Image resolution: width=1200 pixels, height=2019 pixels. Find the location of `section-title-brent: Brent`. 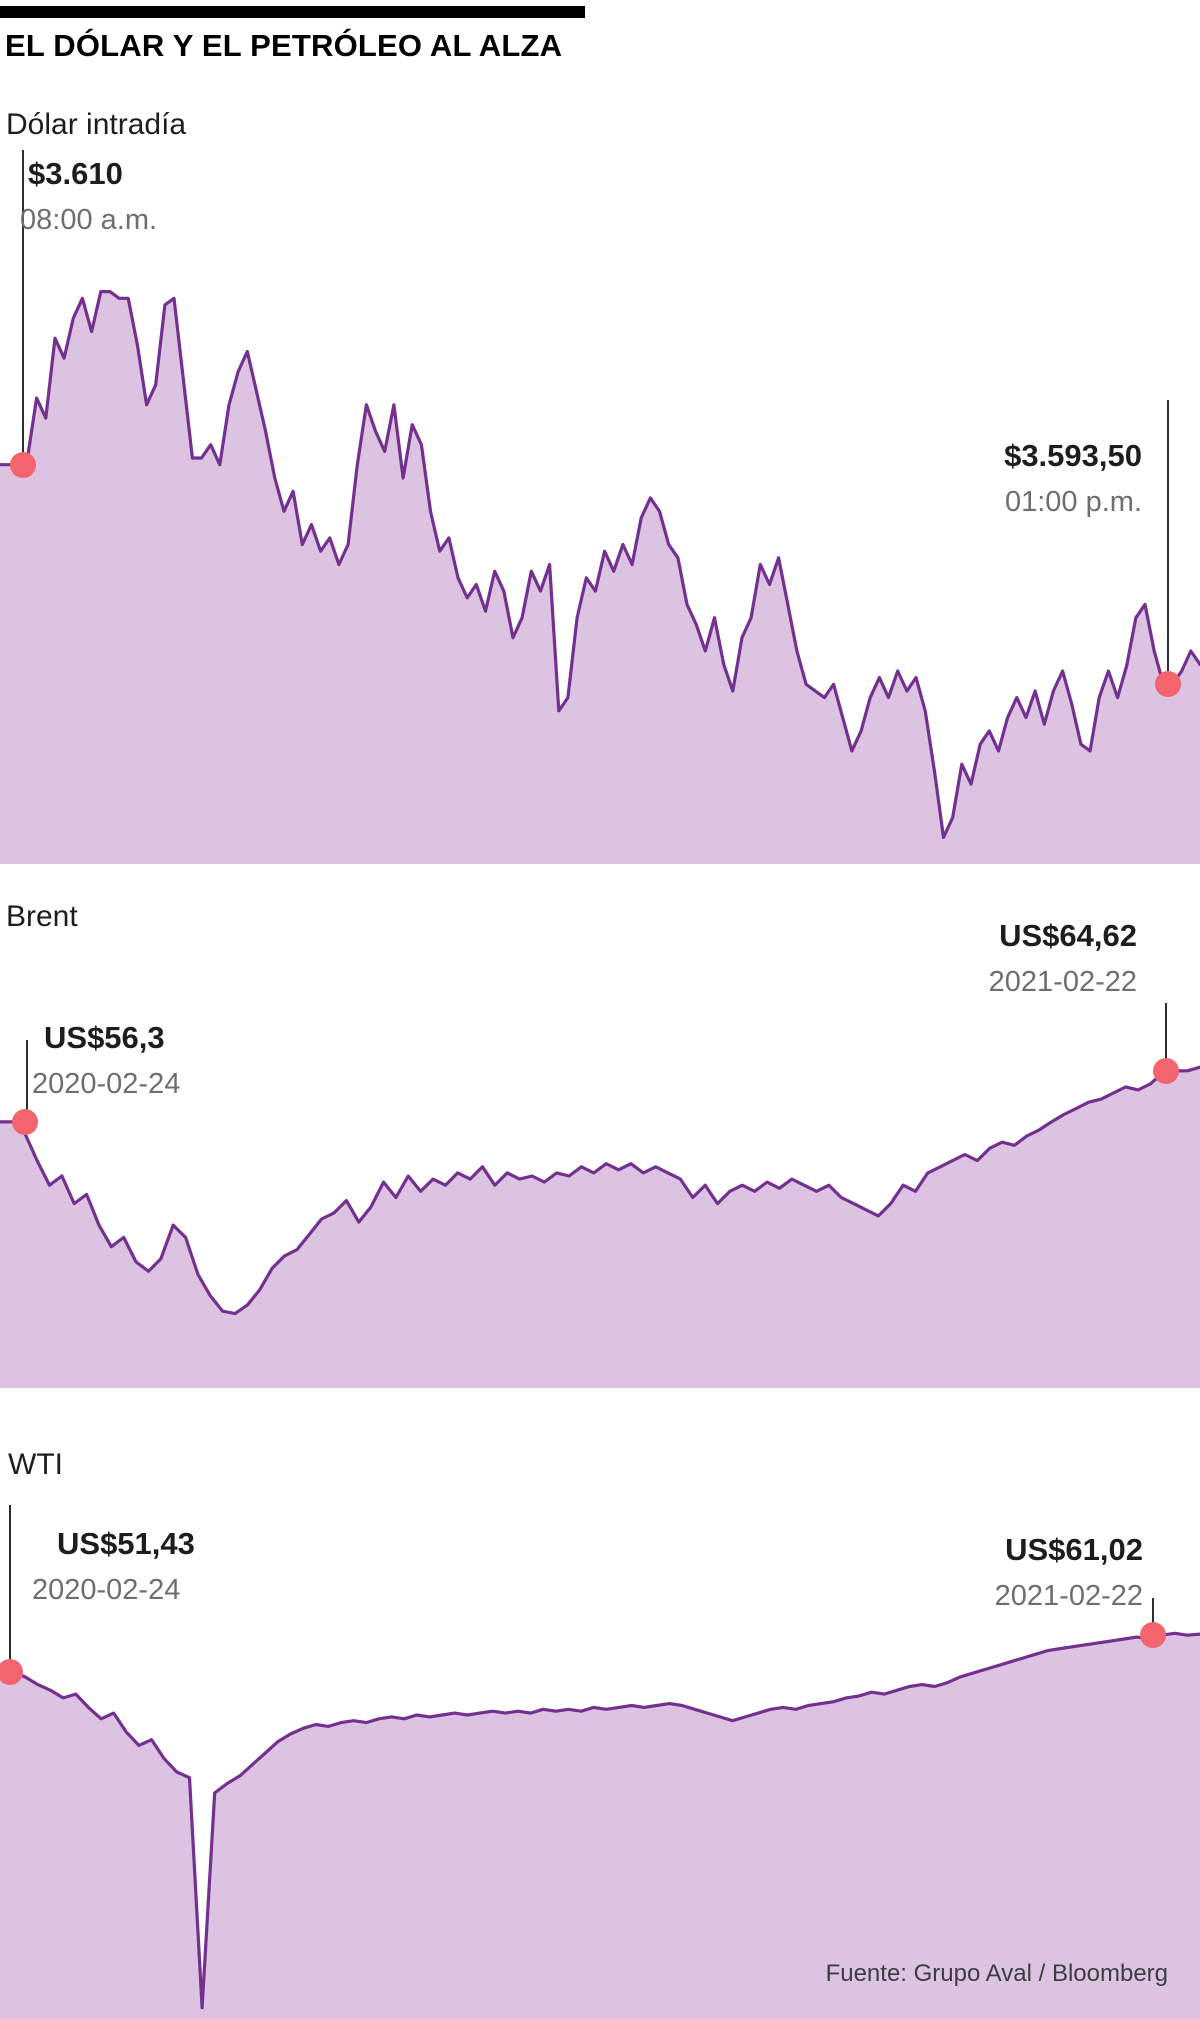

section-title-brent: Brent is located at coordinates (42, 916).